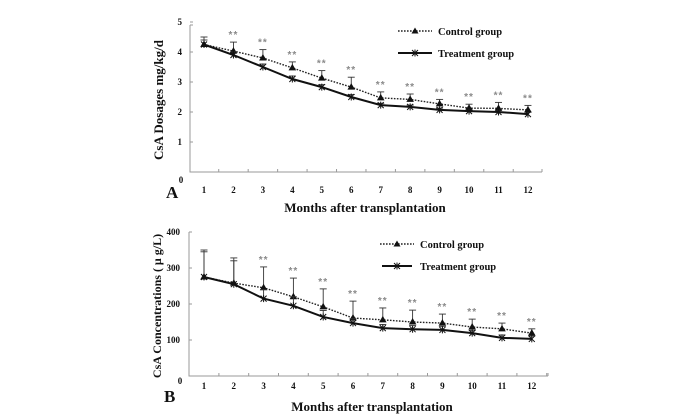 This screenshot has width=700, height=420. I want to click on panel-label: A, so click(172, 192).